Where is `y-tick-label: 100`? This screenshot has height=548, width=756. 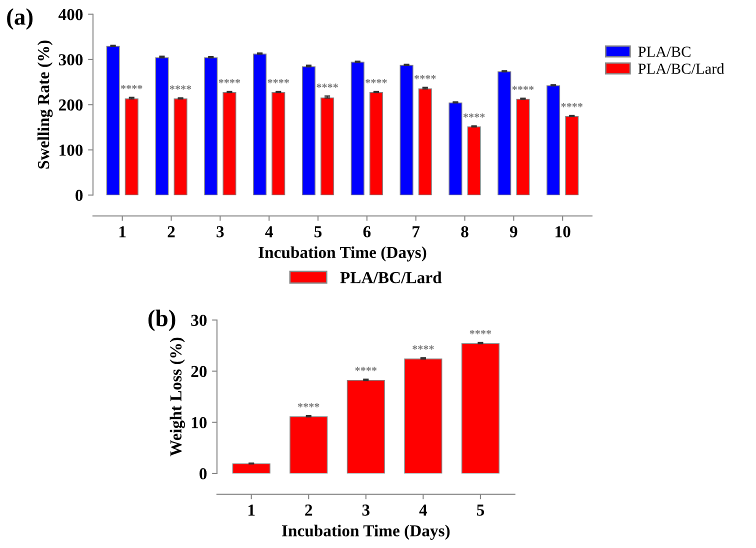
y-tick-label: 100 is located at coordinates (71, 150).